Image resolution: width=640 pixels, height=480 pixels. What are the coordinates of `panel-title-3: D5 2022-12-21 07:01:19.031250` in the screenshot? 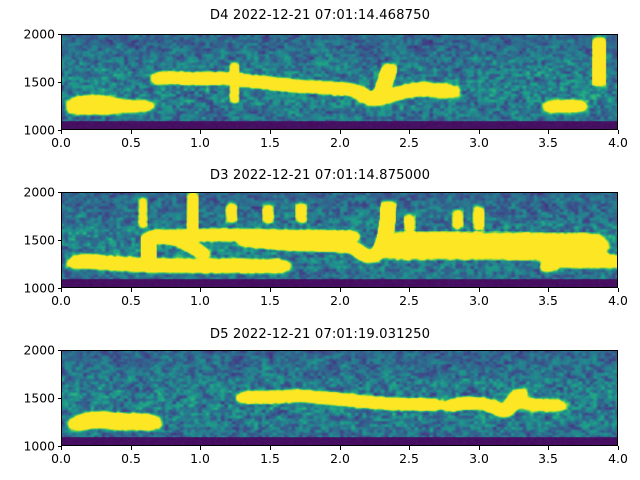 It's located at (320, 334).